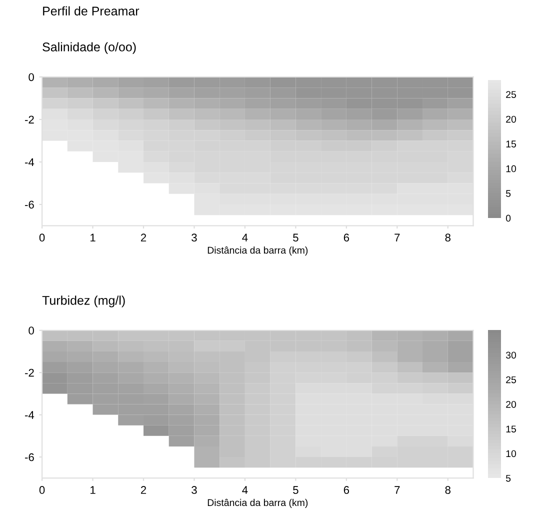 This screenshot has width=539, height=513. What do you see at coordinates (511, 355) in the screenshot?
I see `color-bar-label: 30` at bounding box center [511, 355].